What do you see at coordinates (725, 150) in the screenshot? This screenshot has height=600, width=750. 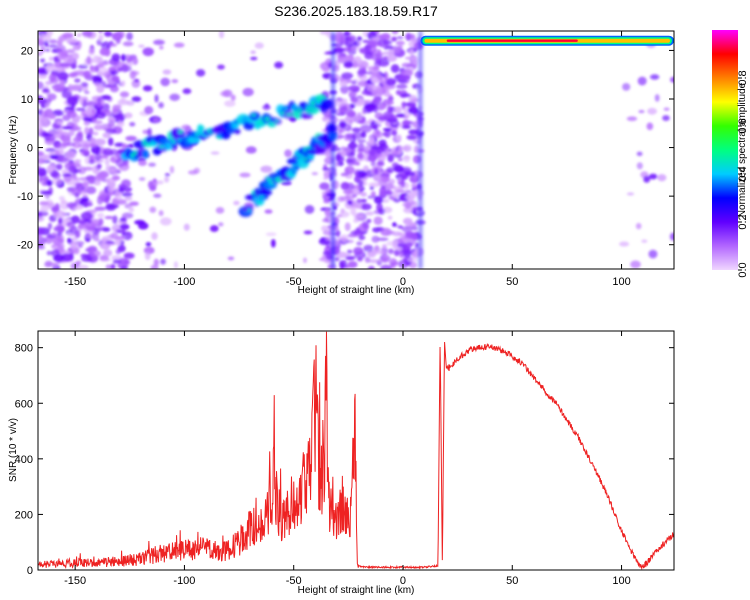 I see `colorbar-gradient` at bounding box center [725, 150].